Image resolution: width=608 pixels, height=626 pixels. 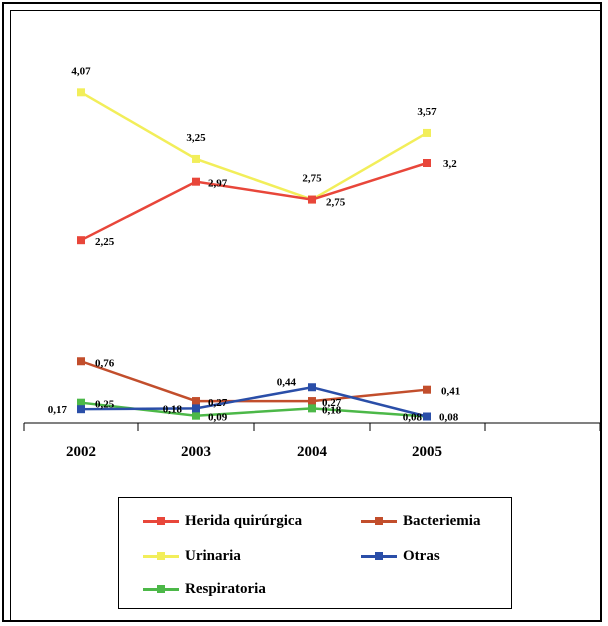 I want to click on legend-label: Bacteriemia, so click(x=442, y=520).